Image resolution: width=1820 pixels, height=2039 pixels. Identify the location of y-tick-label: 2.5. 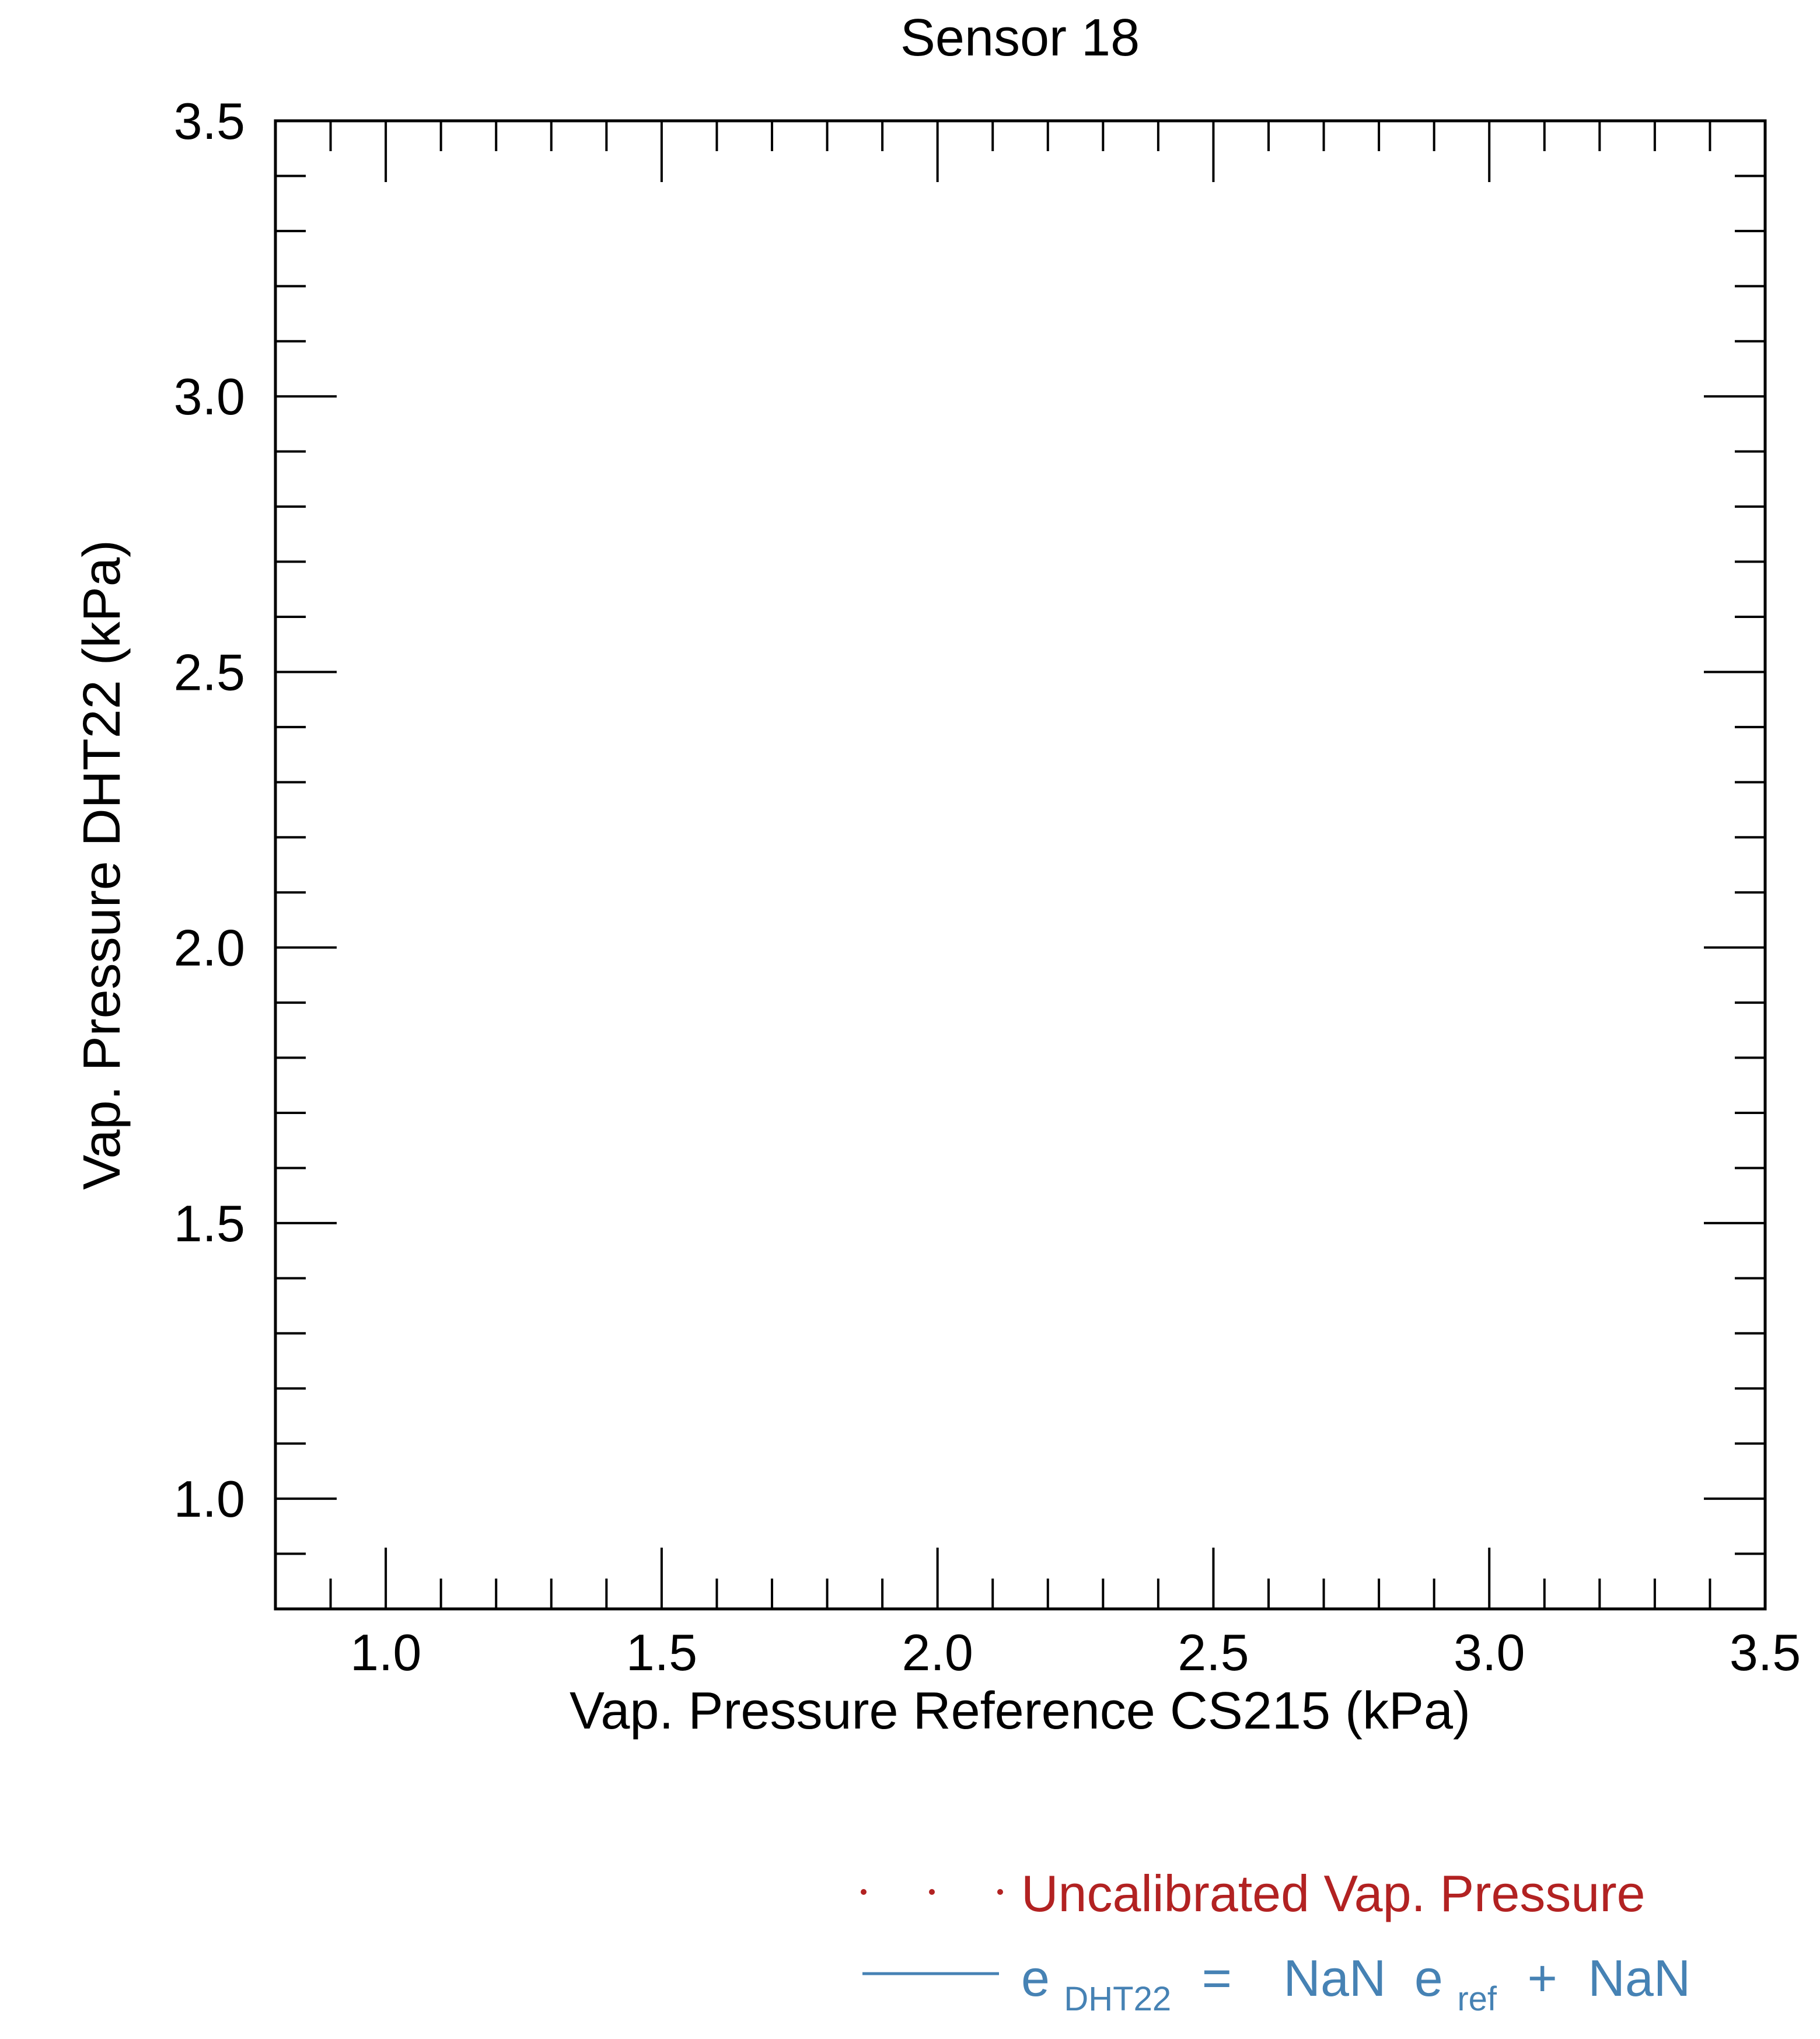
(209, 672).